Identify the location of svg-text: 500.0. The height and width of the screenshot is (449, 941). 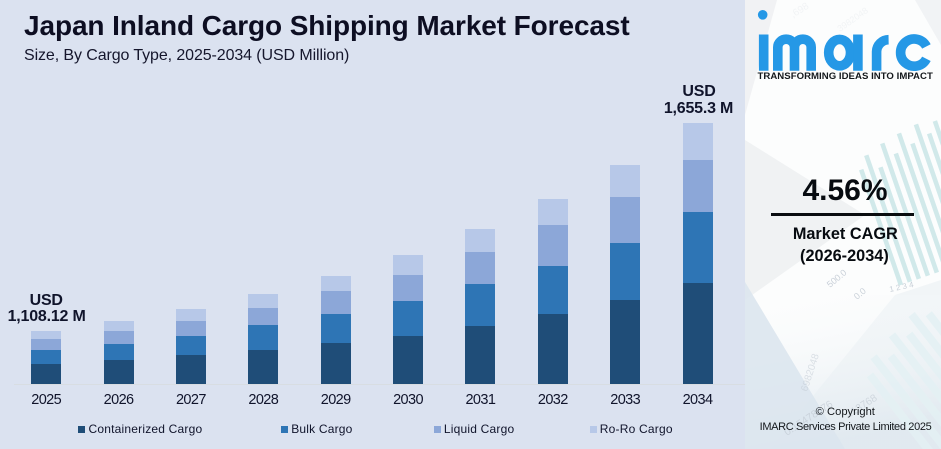
(837, 278).